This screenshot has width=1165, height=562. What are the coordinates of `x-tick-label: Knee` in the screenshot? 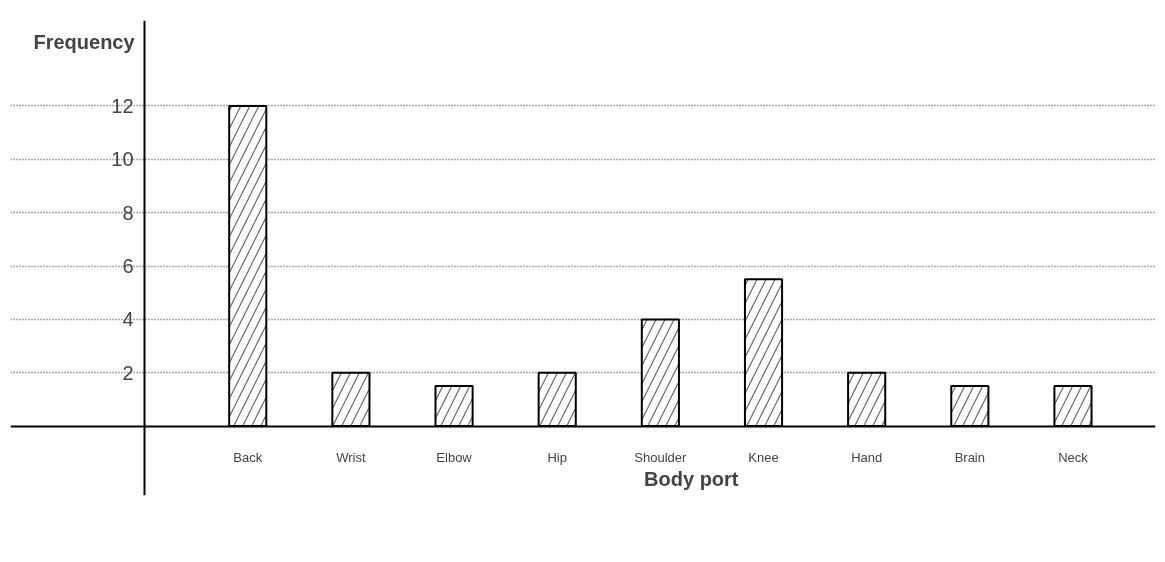 It's located at (763, 458).